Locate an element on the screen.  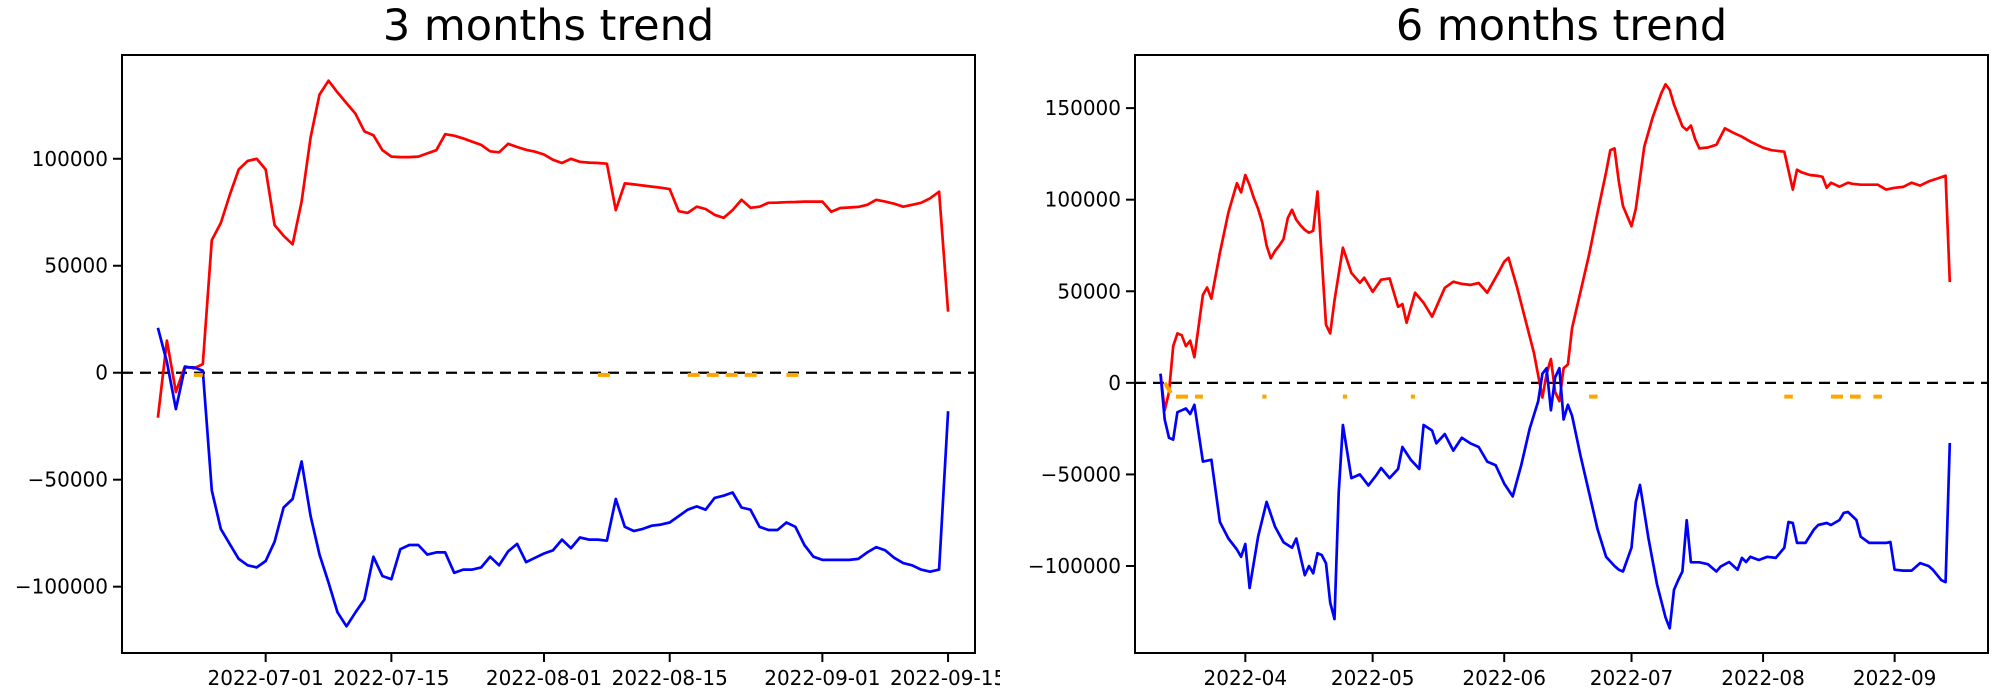
x-tick-label: 2022-08-01 is located at coordinates (544, 678).